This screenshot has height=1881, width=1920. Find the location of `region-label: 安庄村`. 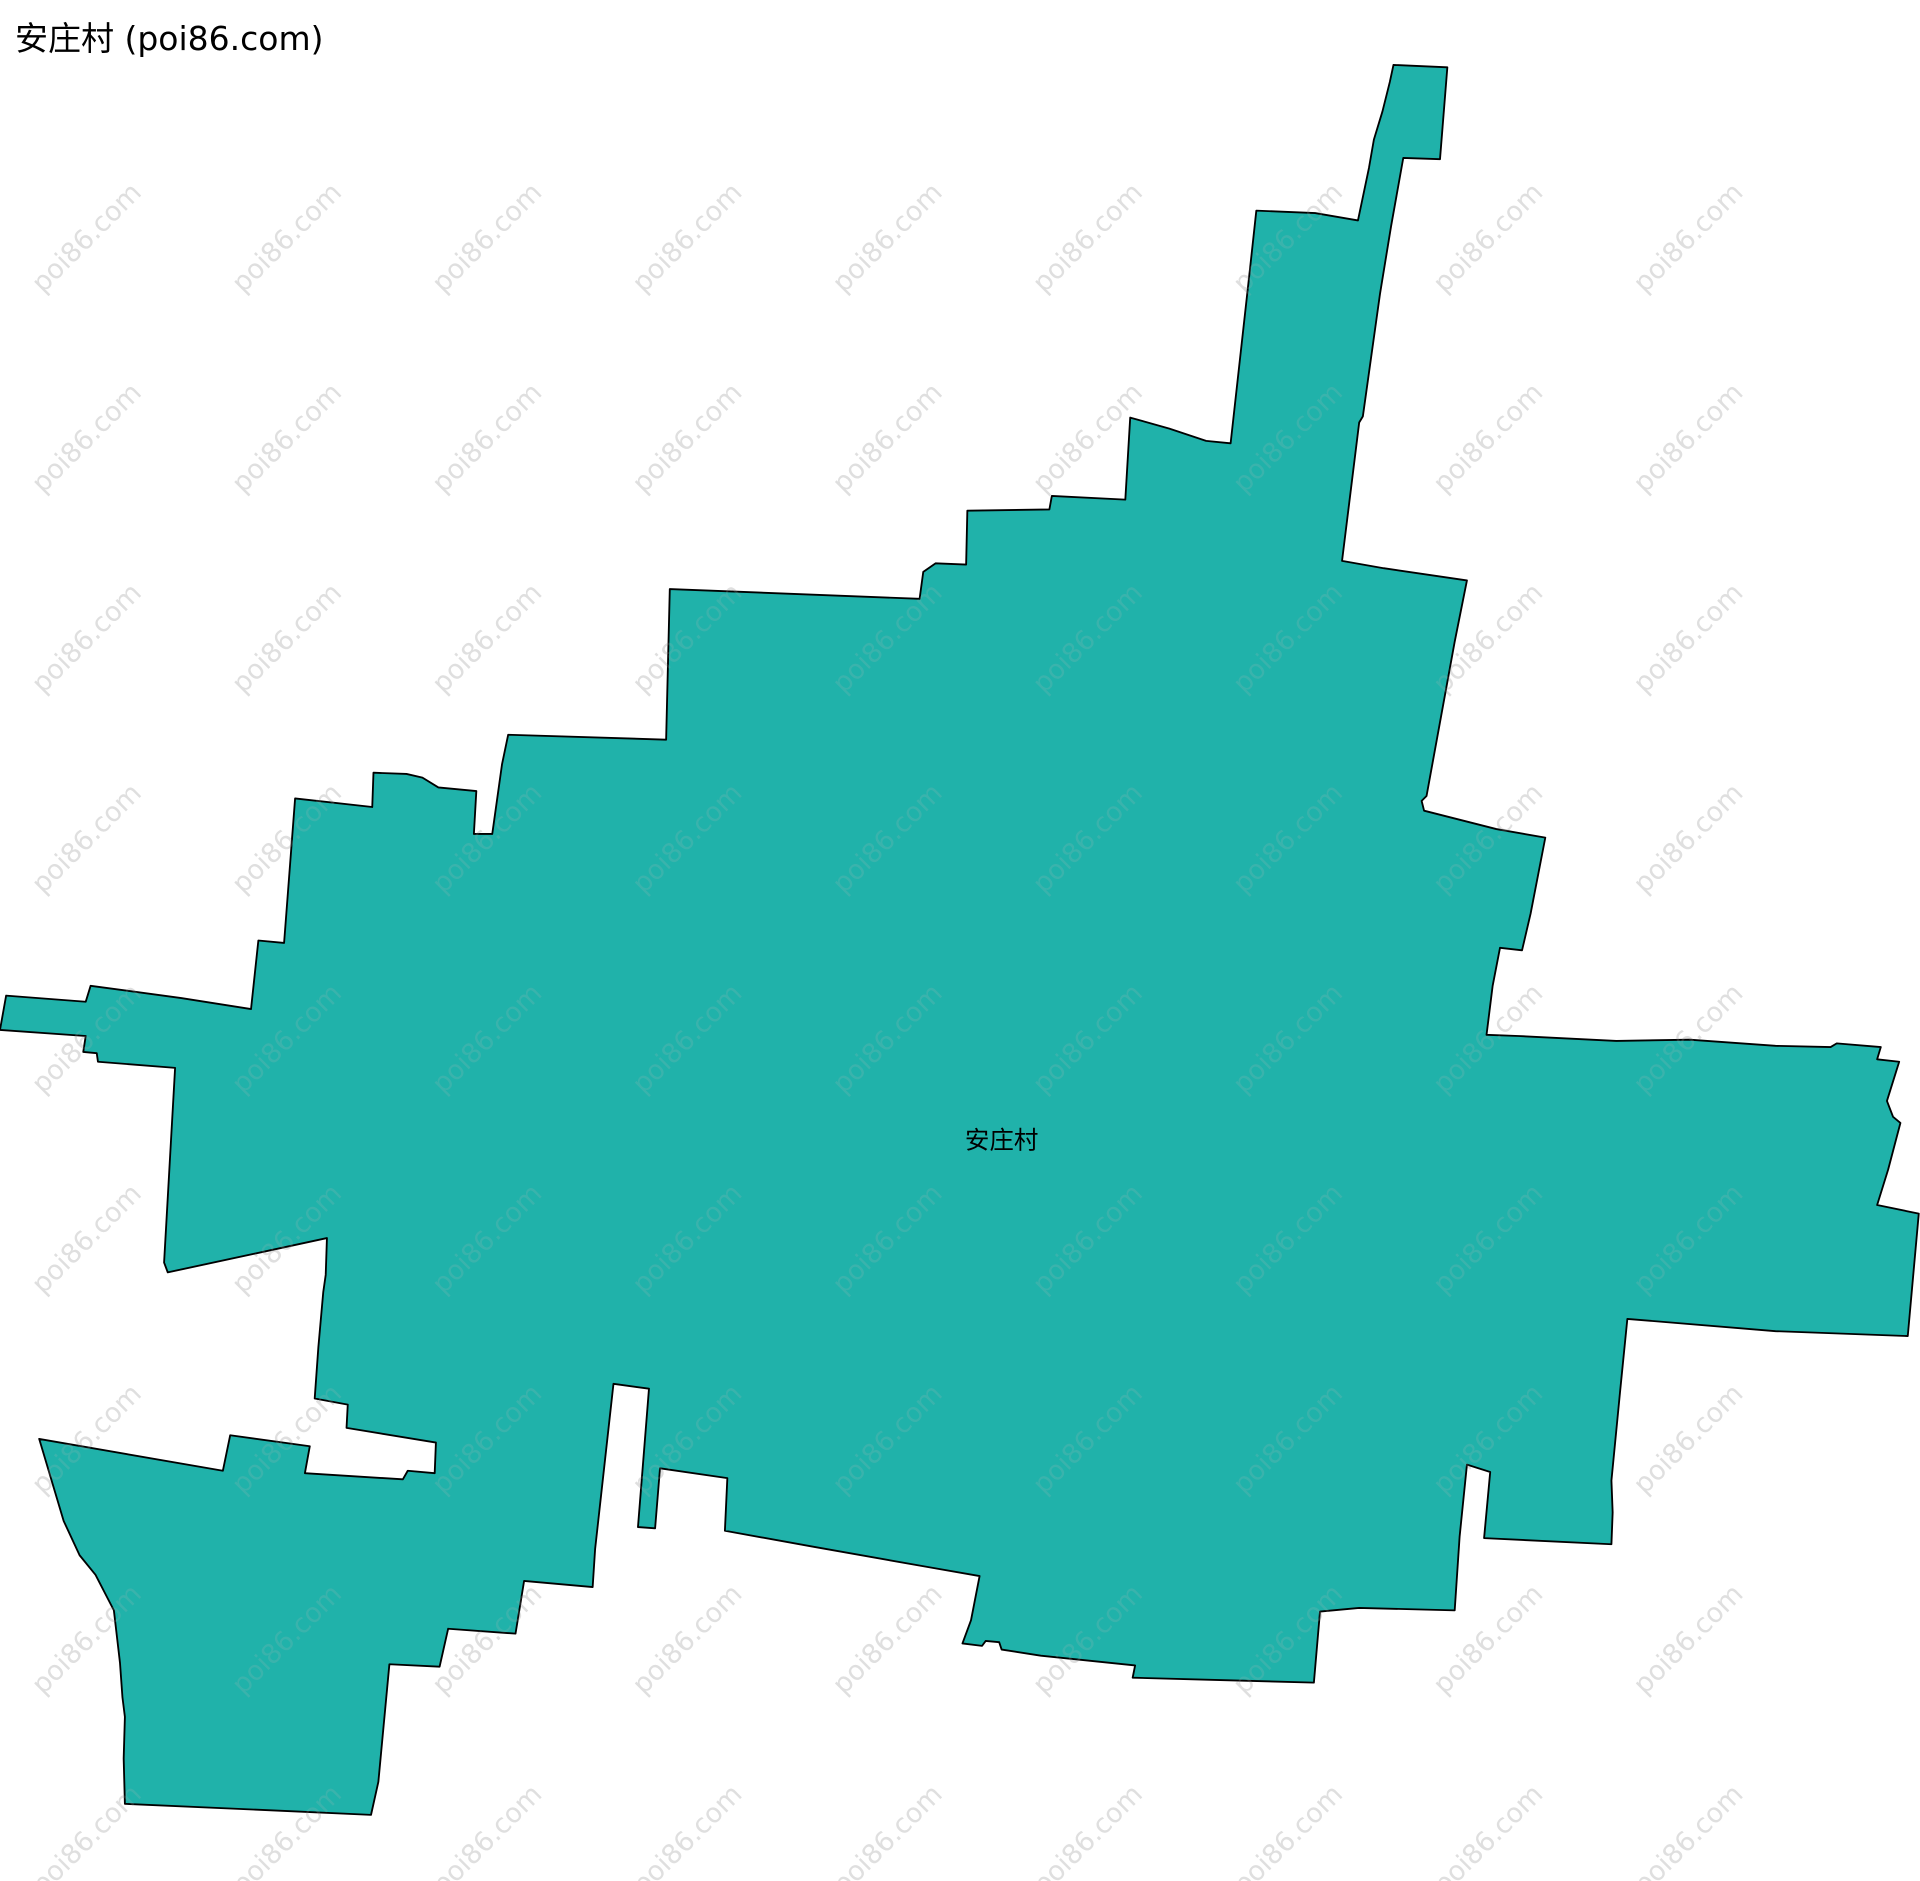

region-label: 安庄村 is located at coordinates (1001, 1140).